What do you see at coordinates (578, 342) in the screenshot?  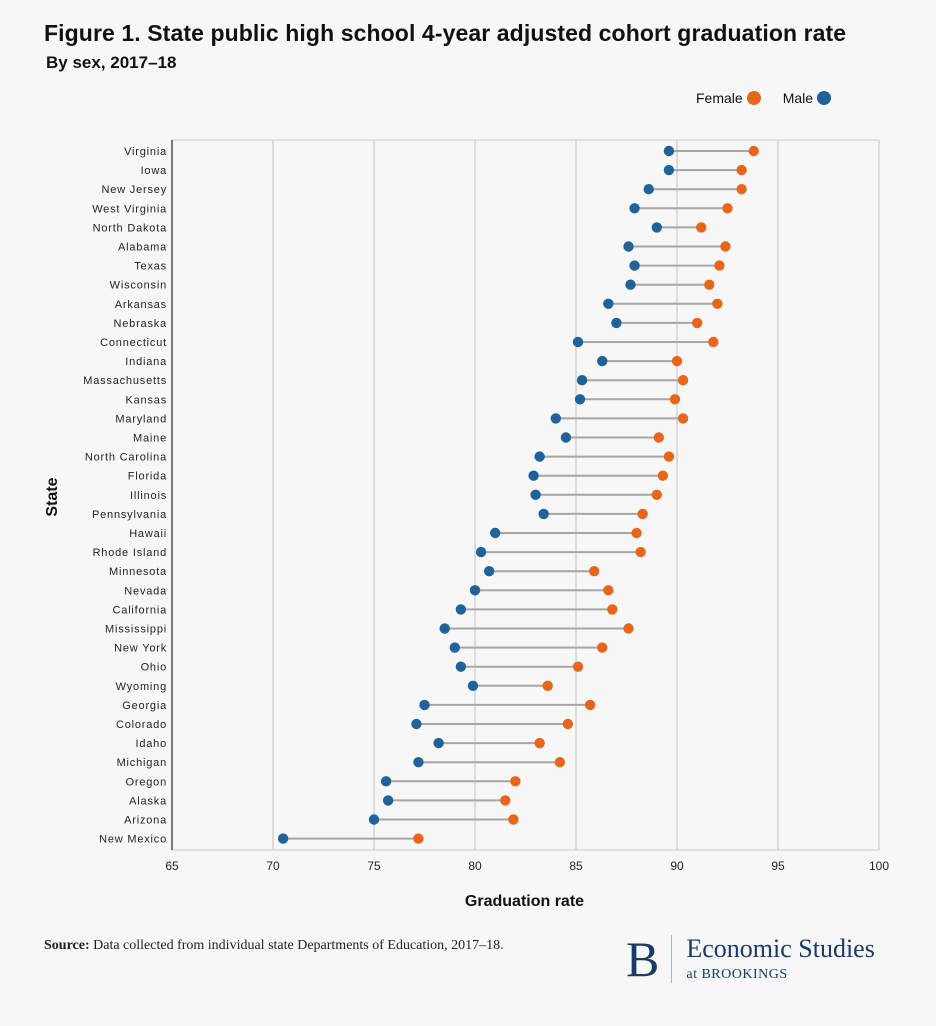 I see `male-dot-connecticut` at bounding box center [578, 342].